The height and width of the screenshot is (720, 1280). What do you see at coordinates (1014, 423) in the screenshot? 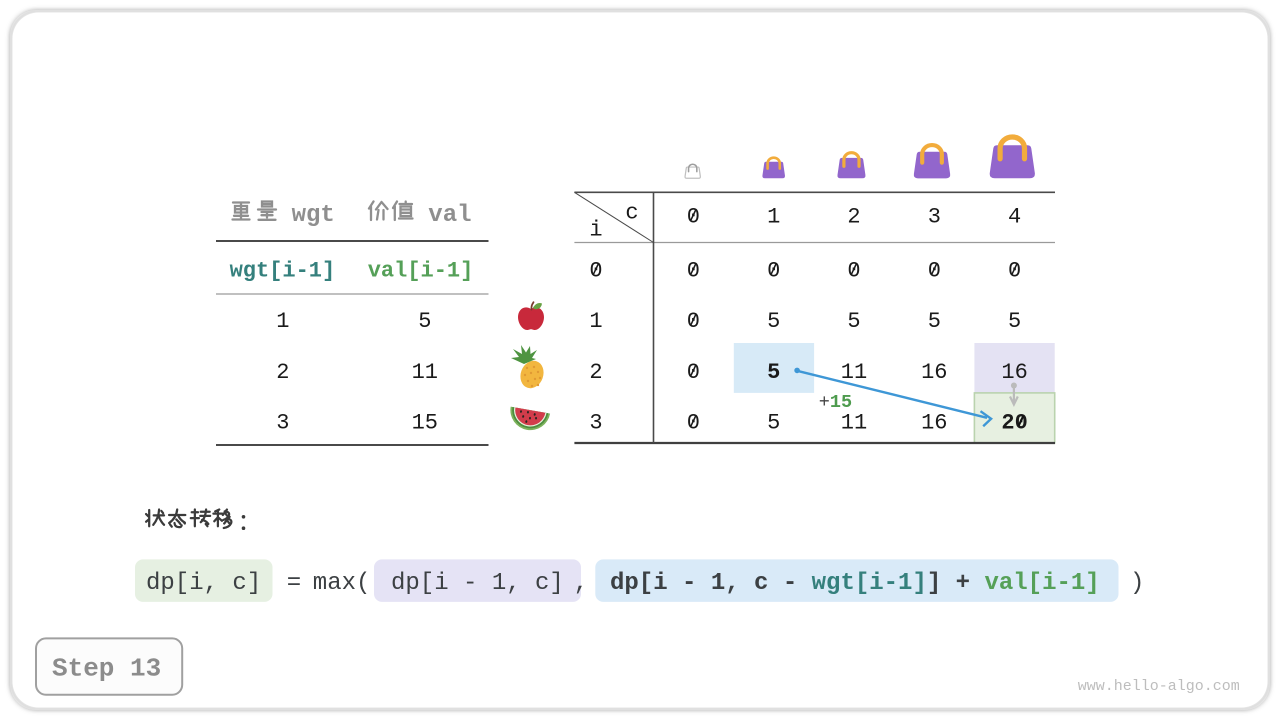
I see `svg-text: 20` at bounding box center [1014, 423].